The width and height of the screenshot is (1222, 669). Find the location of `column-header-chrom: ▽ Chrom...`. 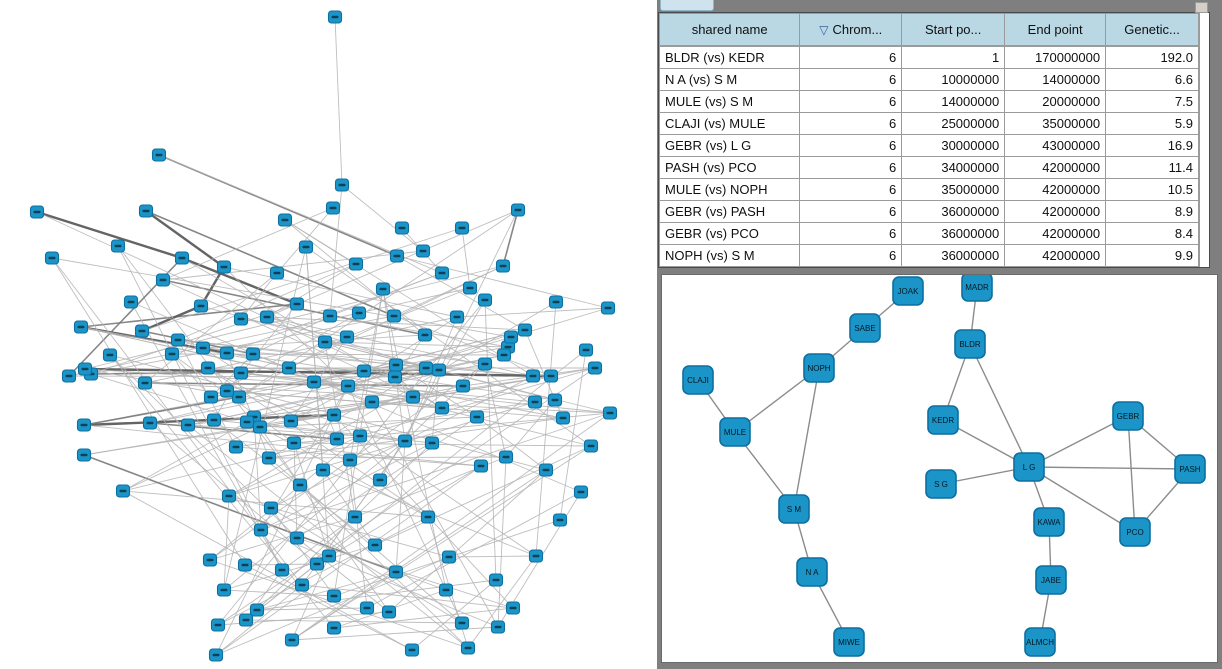

column-header-chrom: ▽ Chrom... is located at coordinates (851, 30).